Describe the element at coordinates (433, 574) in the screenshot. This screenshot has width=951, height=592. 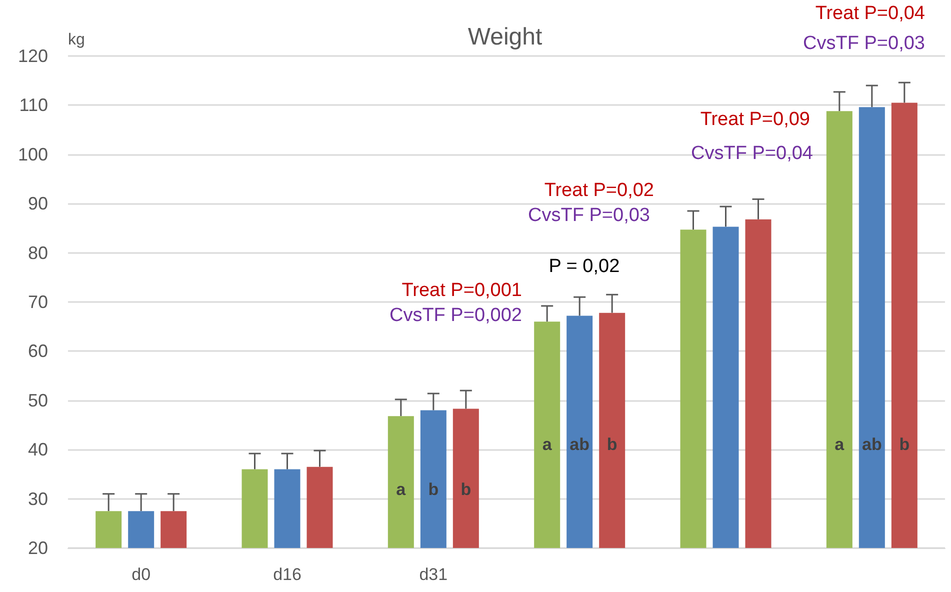
I see `x-tick-label: d31` at that location.